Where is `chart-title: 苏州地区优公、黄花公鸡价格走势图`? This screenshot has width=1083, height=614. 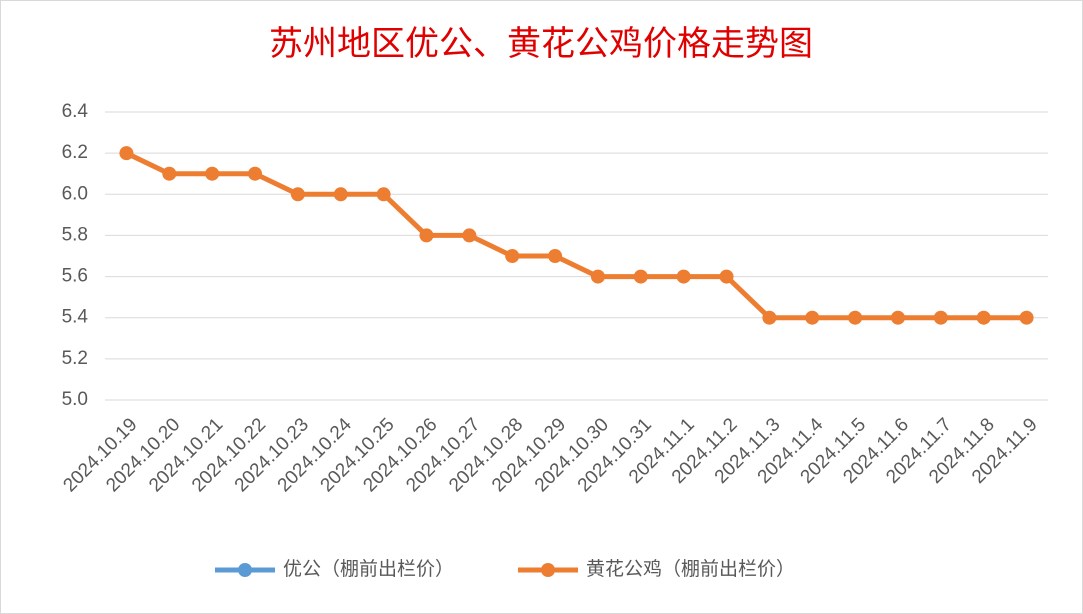 chart-title: 苏州地区优公、黄花公鸡价格走势图 is located at coordinates (541, 44).